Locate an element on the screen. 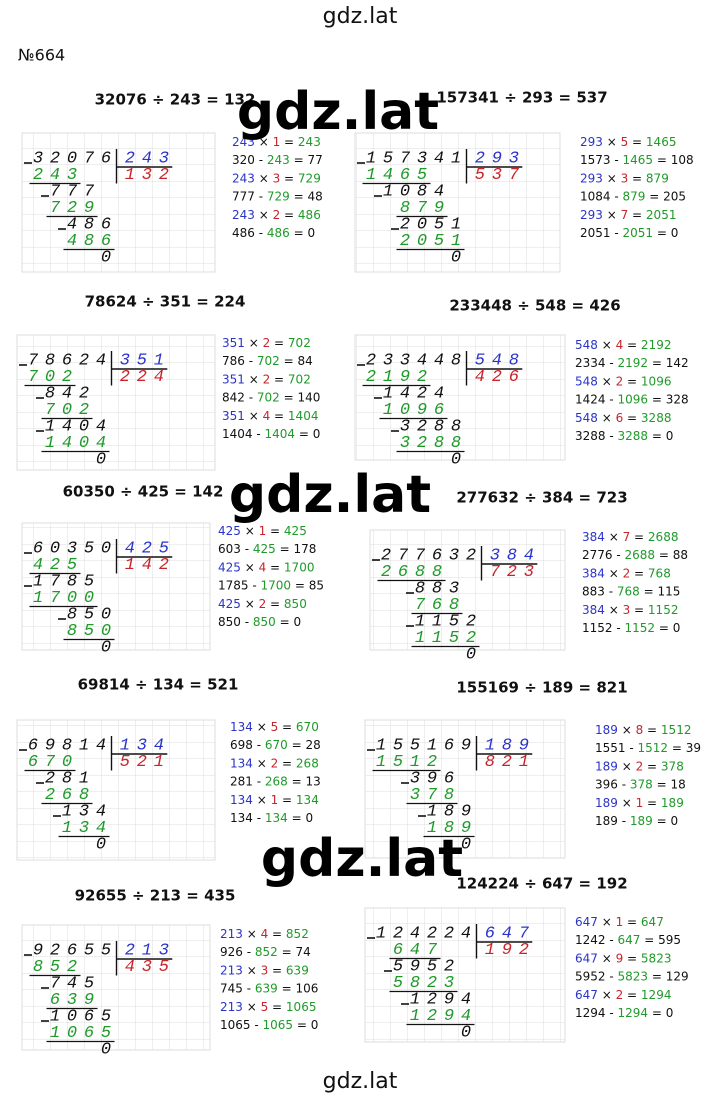  quotient: 142 is located at coordinates (150, 565).